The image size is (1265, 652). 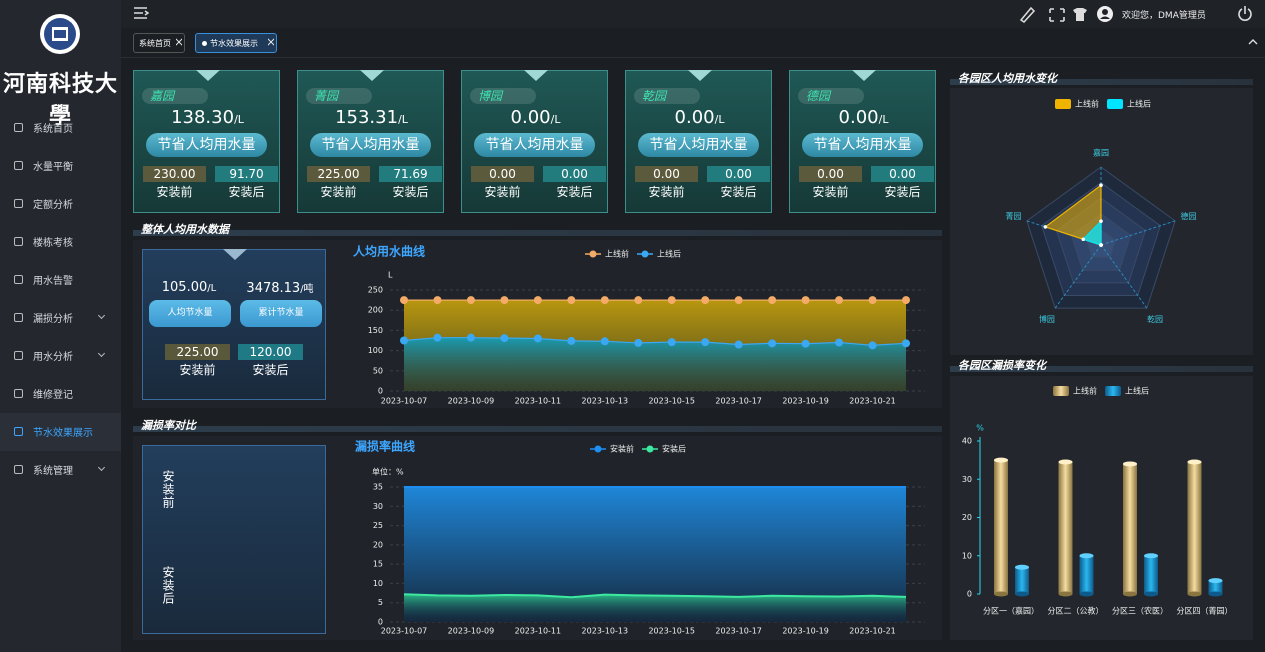 I want to click on menu-item: 漏损分析, so click(x=60, y=318).